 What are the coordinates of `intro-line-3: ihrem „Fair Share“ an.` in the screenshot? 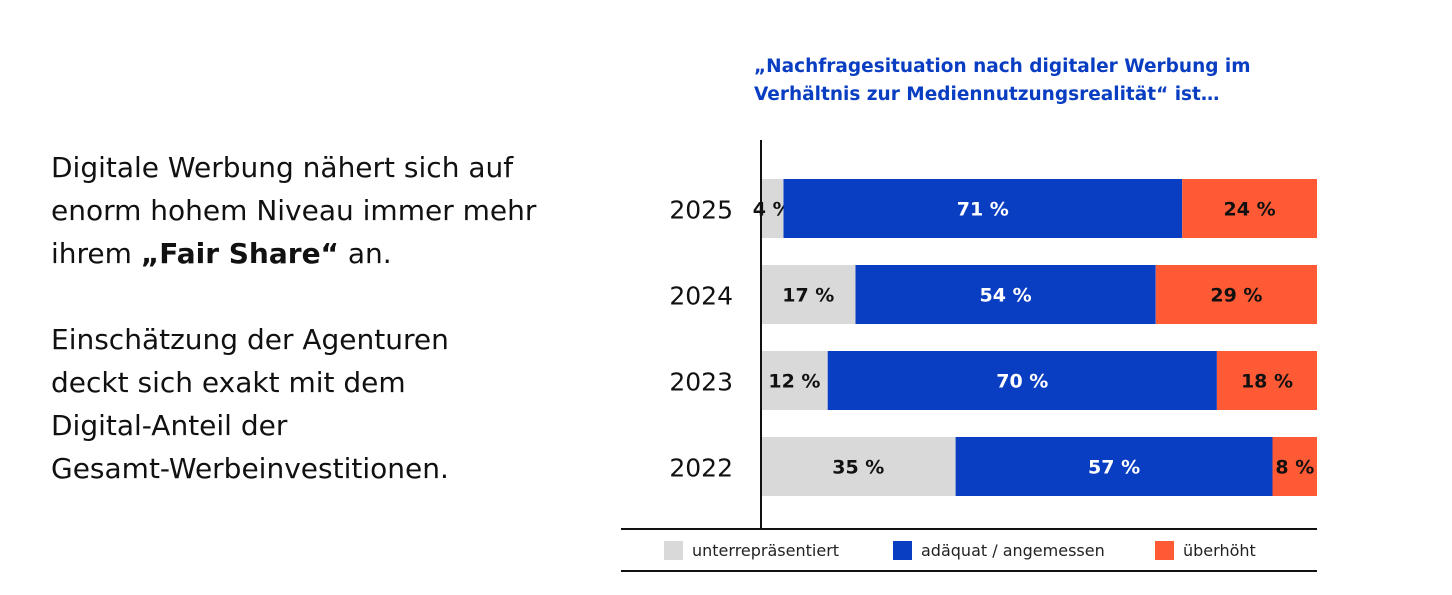 It's located at (331, 253).